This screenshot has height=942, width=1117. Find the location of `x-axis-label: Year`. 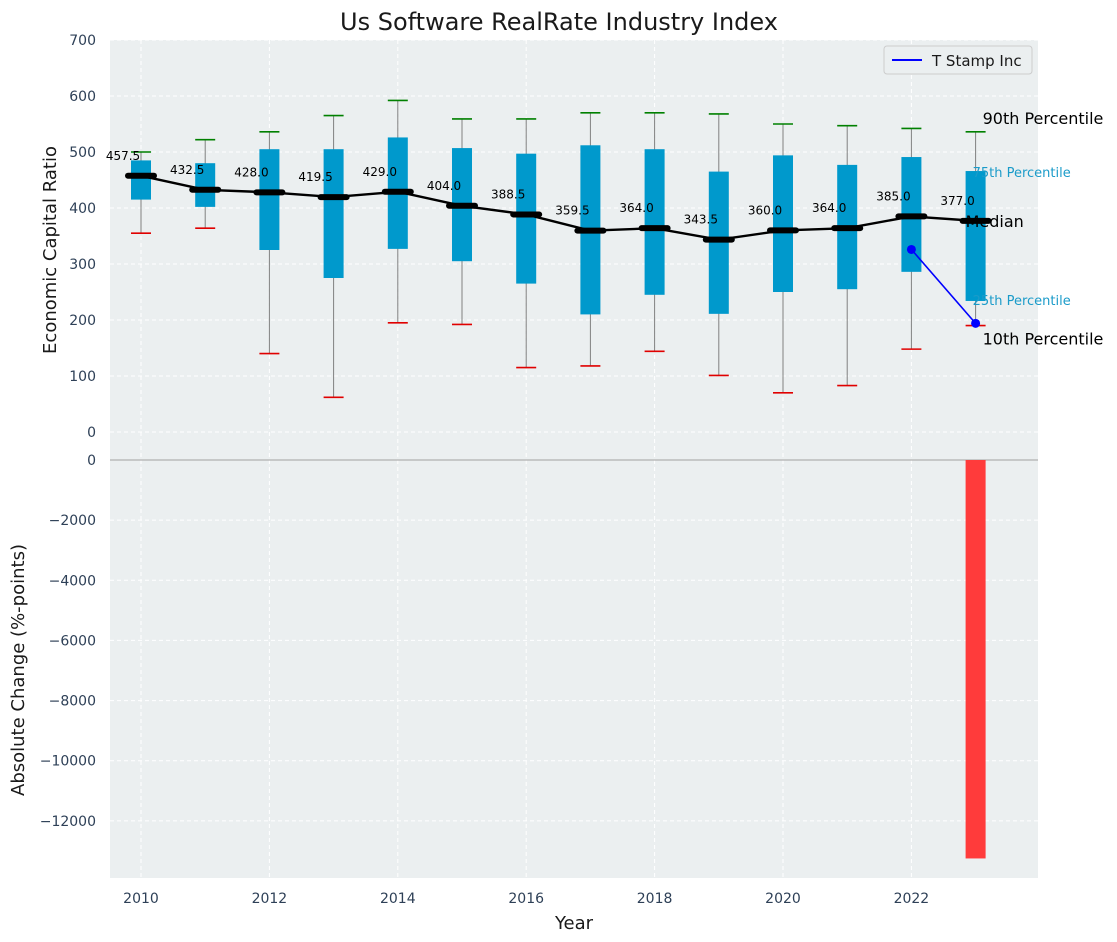

x-axis-label: Year is located at coordinates (574, 923).